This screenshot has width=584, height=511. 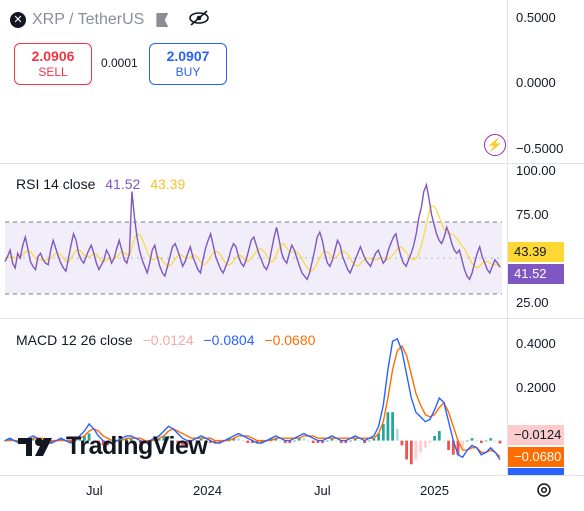 What do you see at coordinates (188, 56) in the screenshot?
I see `buy-price: 2.0907` at bounding box center [188, 56].